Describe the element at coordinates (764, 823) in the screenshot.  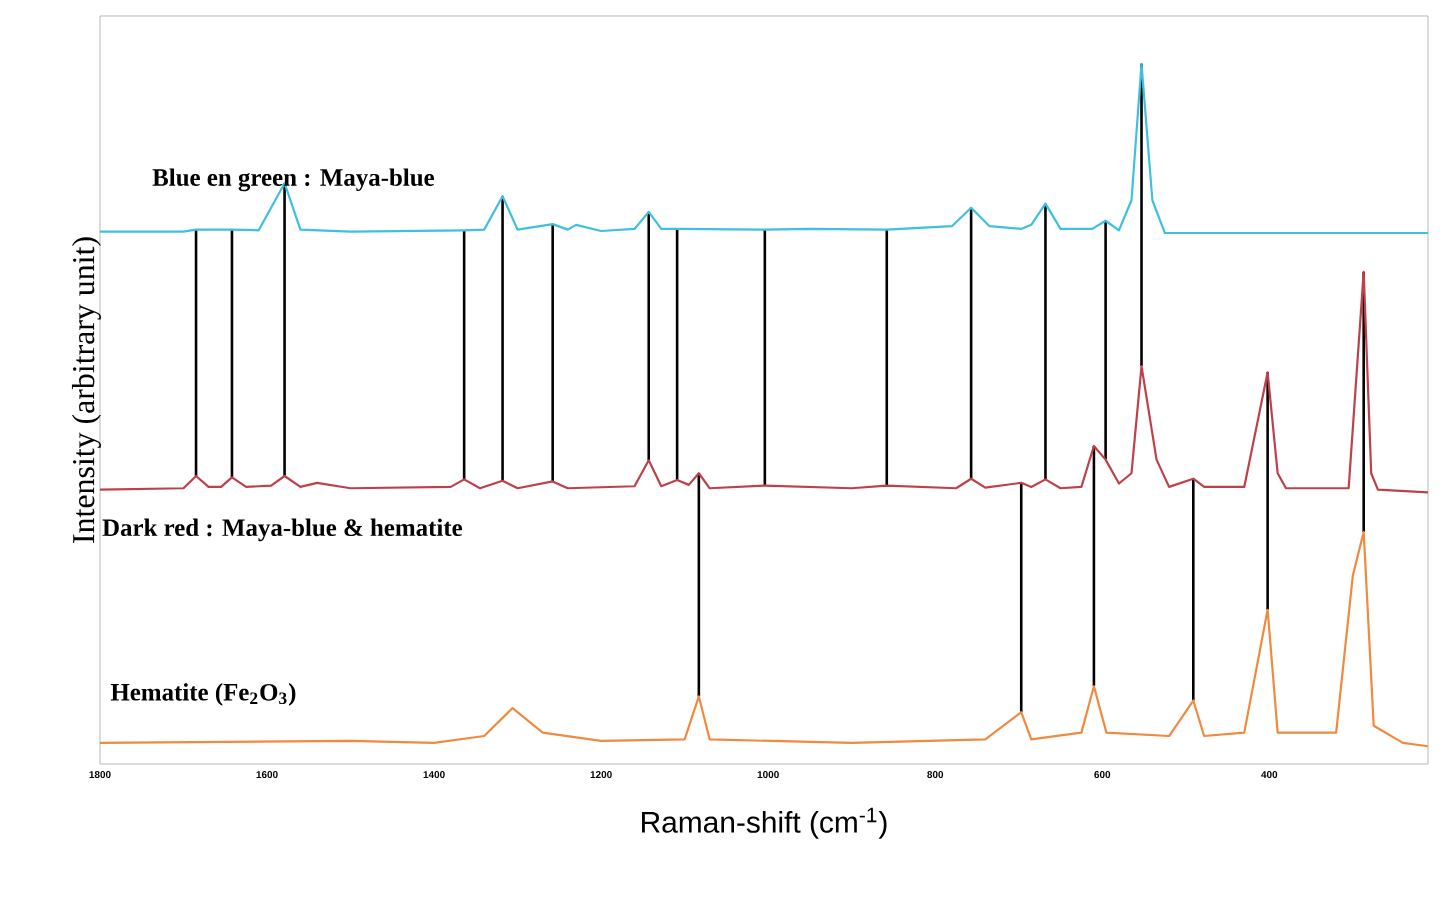
I see `x-axis-title: Raman-shift (cm$^{-1}$)` at that location.